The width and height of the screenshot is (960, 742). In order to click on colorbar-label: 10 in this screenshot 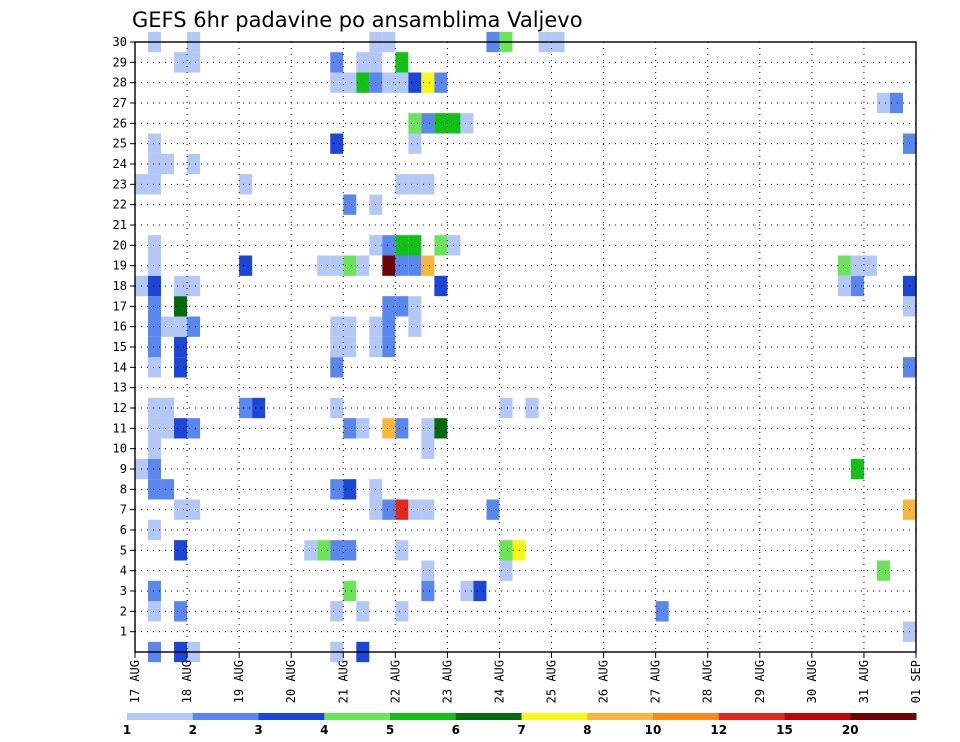, I will do `click(653, 730)`.